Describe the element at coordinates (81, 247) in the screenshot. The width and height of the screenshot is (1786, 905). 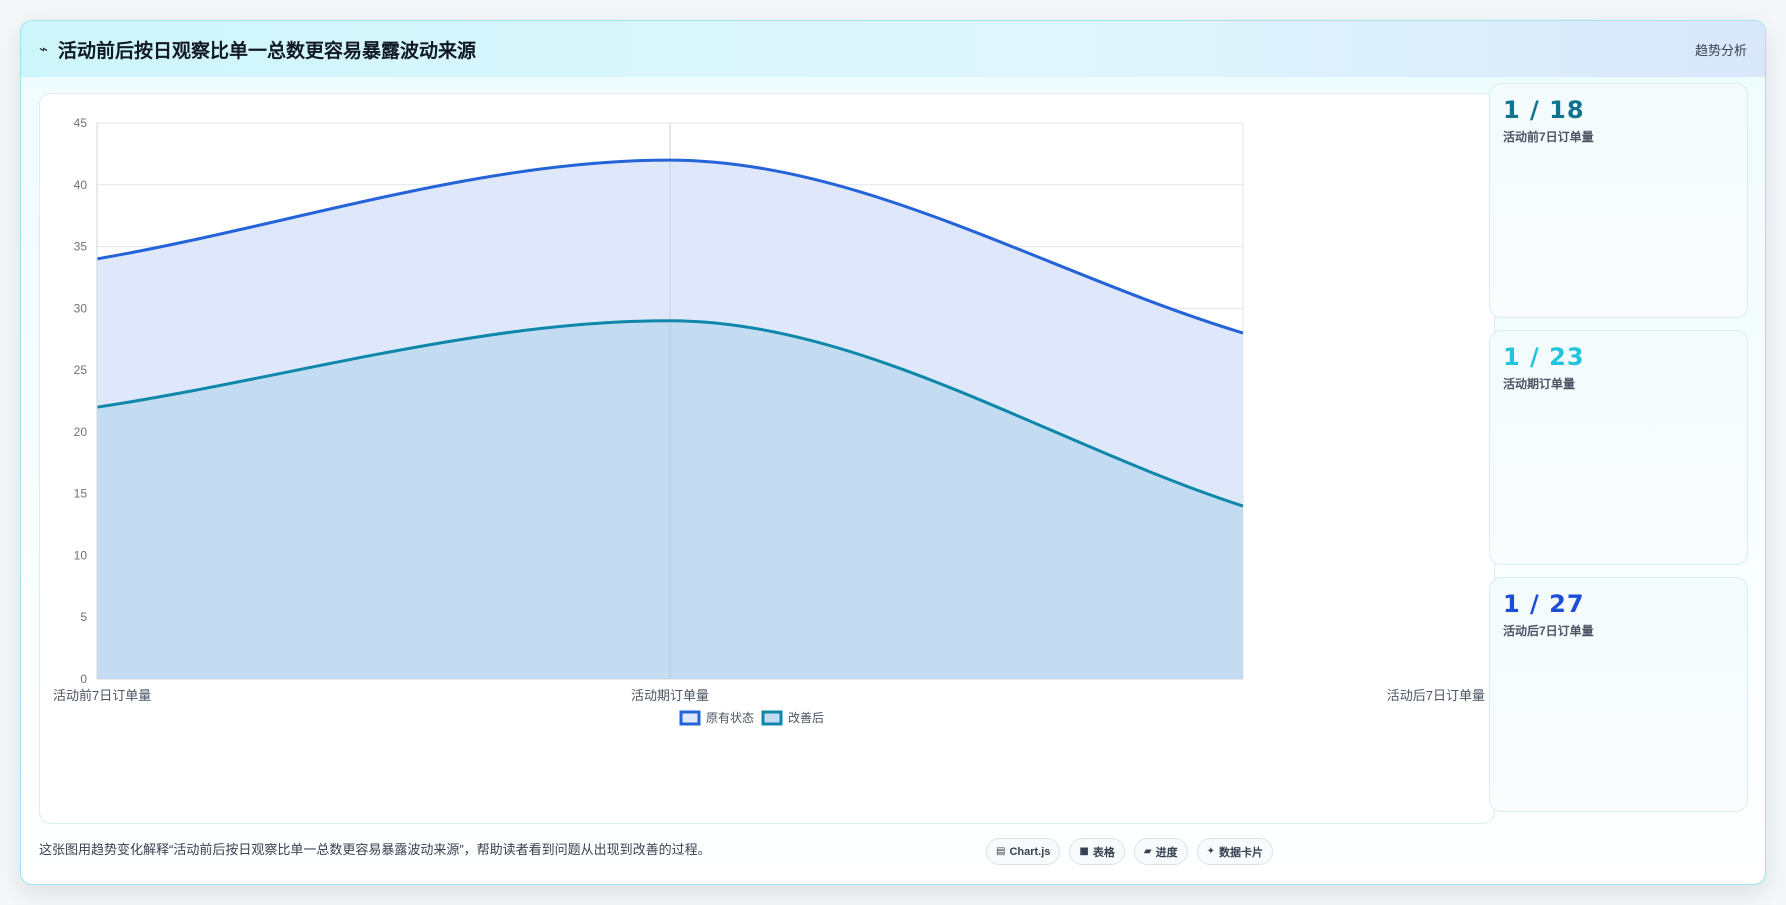
I see `y-tick-label: 35` at that location.